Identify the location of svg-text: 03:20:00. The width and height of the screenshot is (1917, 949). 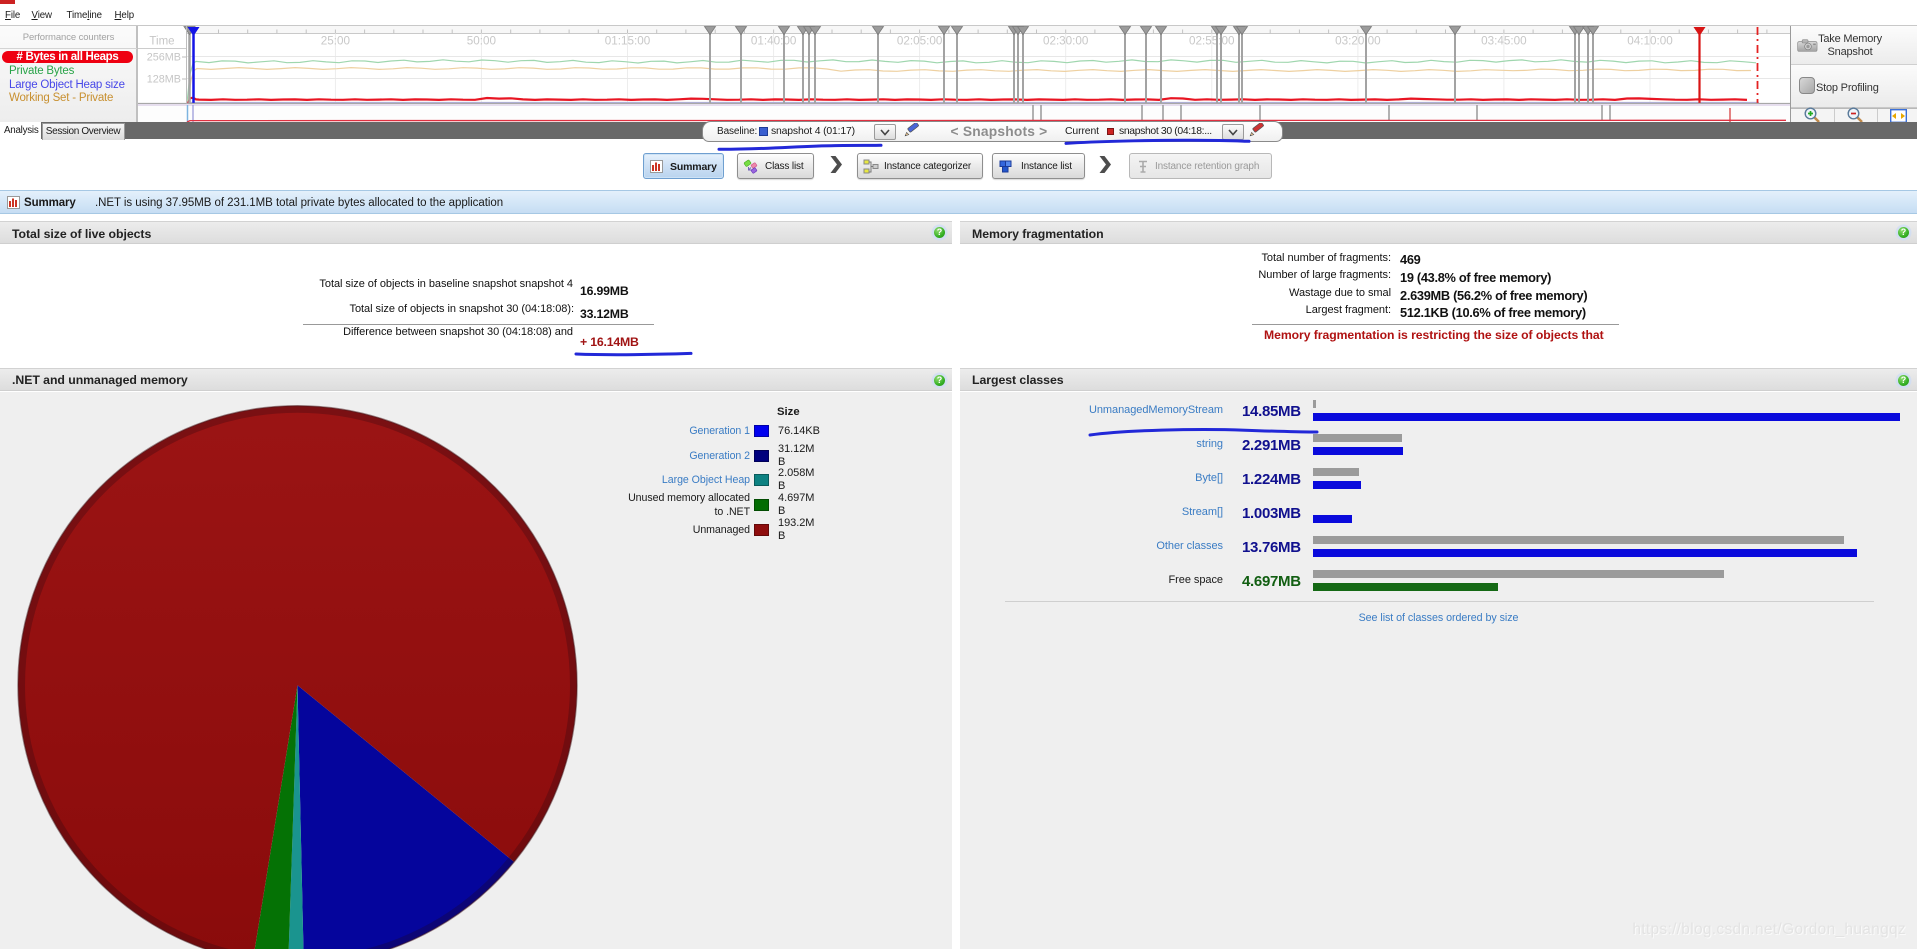
(1358, 41).